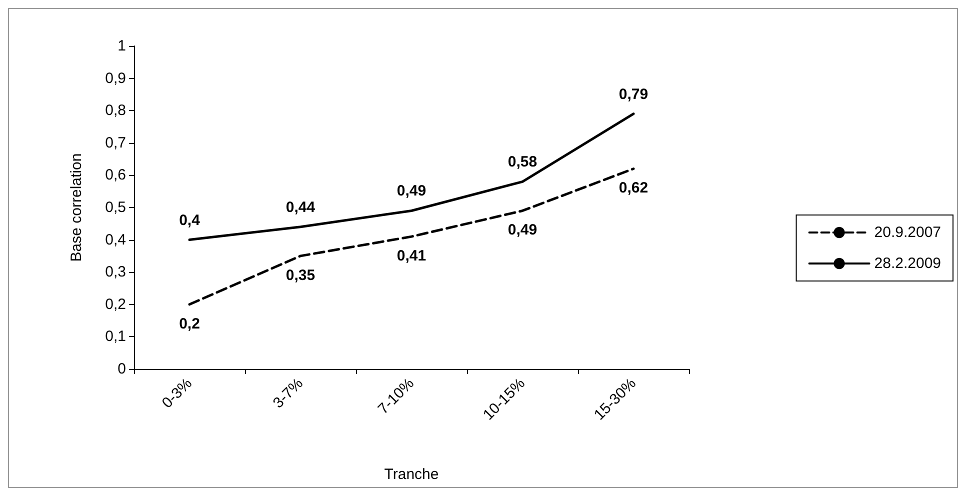 The width and height of the screenshot is (968, 498). I want to click on data-label: 0,2, so click(189, 323).